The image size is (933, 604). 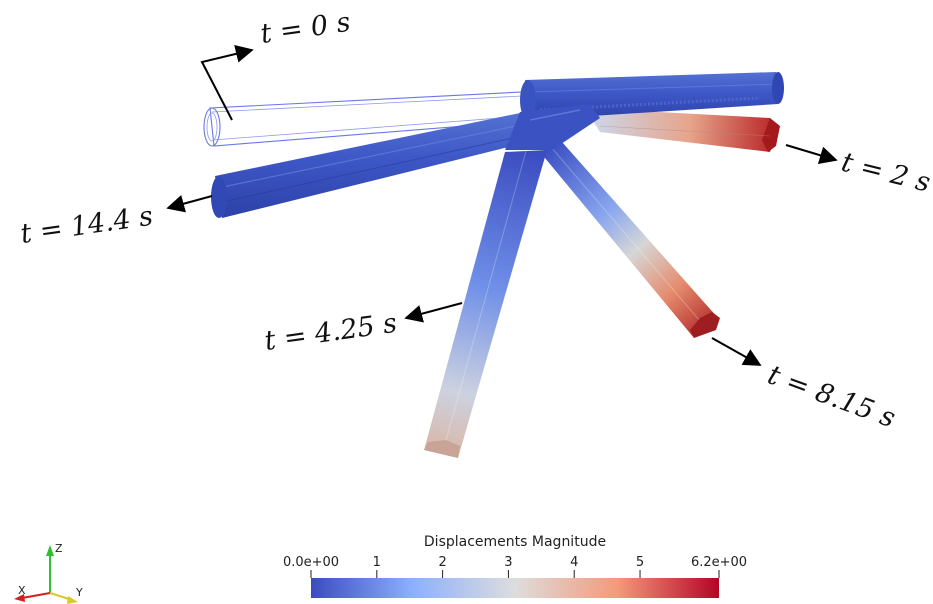 I want to click on annotation-t4: t = 4.25 s, so click(x=363, y=329).